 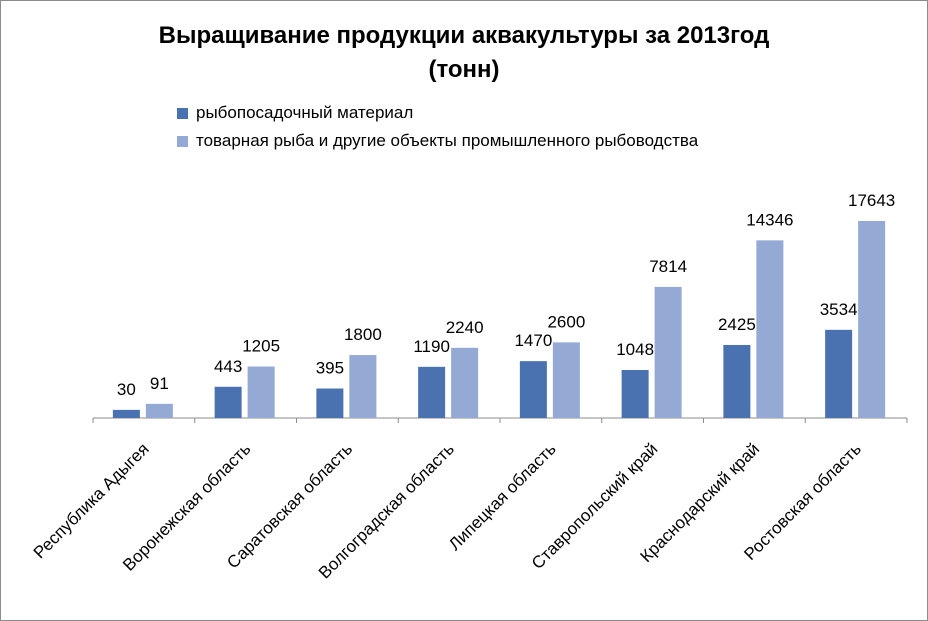 What do you see at coordinates (159, 383) in the screenshot?
I see `data-label-series2: 91` at bounding box center [159, 383].